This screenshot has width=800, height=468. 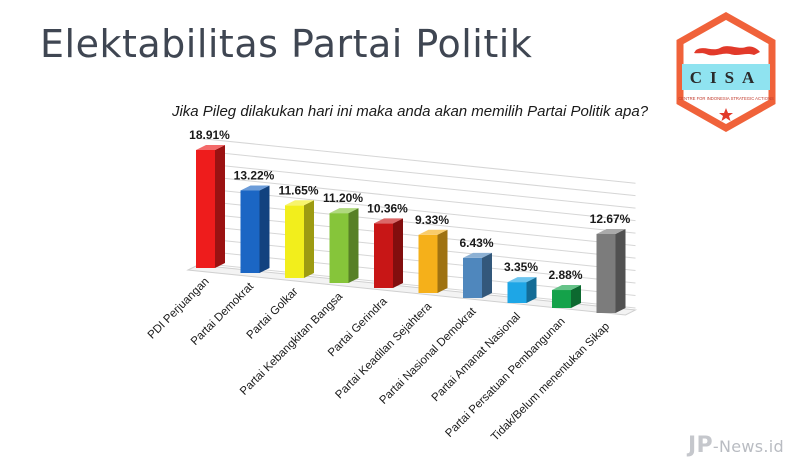 I want to click on data-label: 3.35%, so click(x=521, y=267).